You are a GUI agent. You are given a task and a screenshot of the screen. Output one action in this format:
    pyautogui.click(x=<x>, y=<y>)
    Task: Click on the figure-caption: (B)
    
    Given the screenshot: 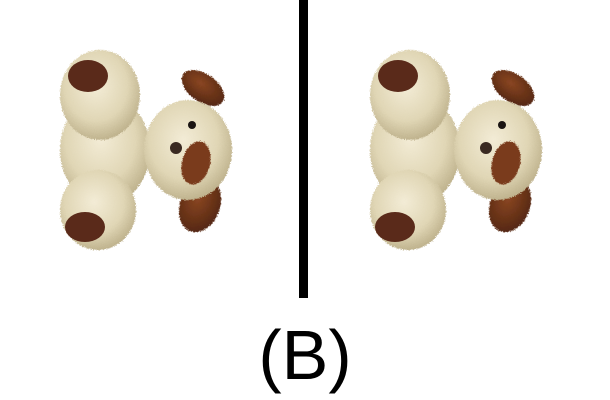 What is the action you would take?
    pyautogui.click(x=305, y=355)
    